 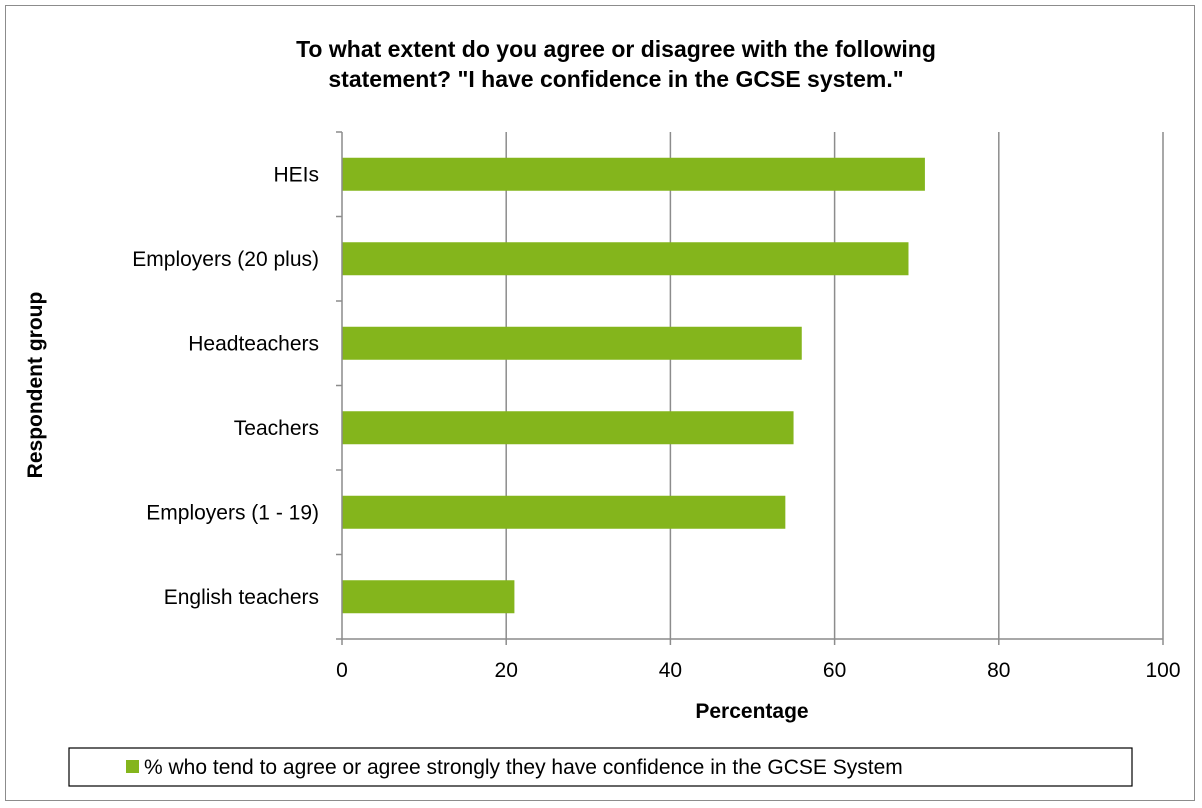 I want to click on x-tick-labels: 0 20 40 60 80 100, so click(x=758, y=670).